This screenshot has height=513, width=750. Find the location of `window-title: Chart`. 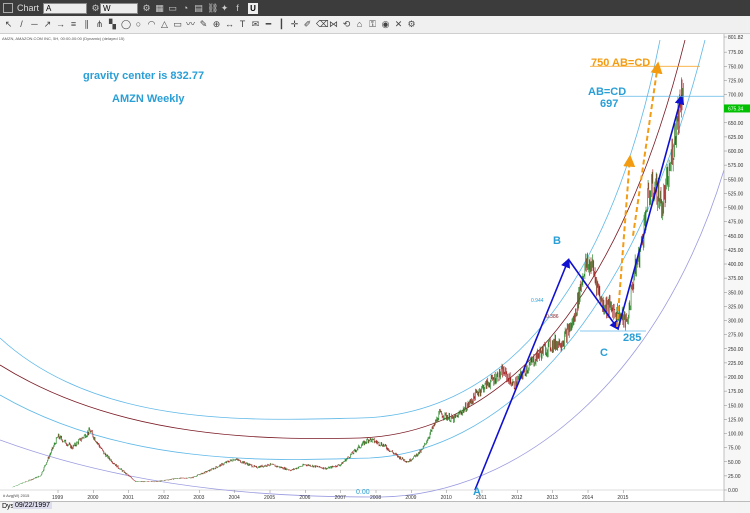

window-title: Chart is located at coordinates (28, 8).